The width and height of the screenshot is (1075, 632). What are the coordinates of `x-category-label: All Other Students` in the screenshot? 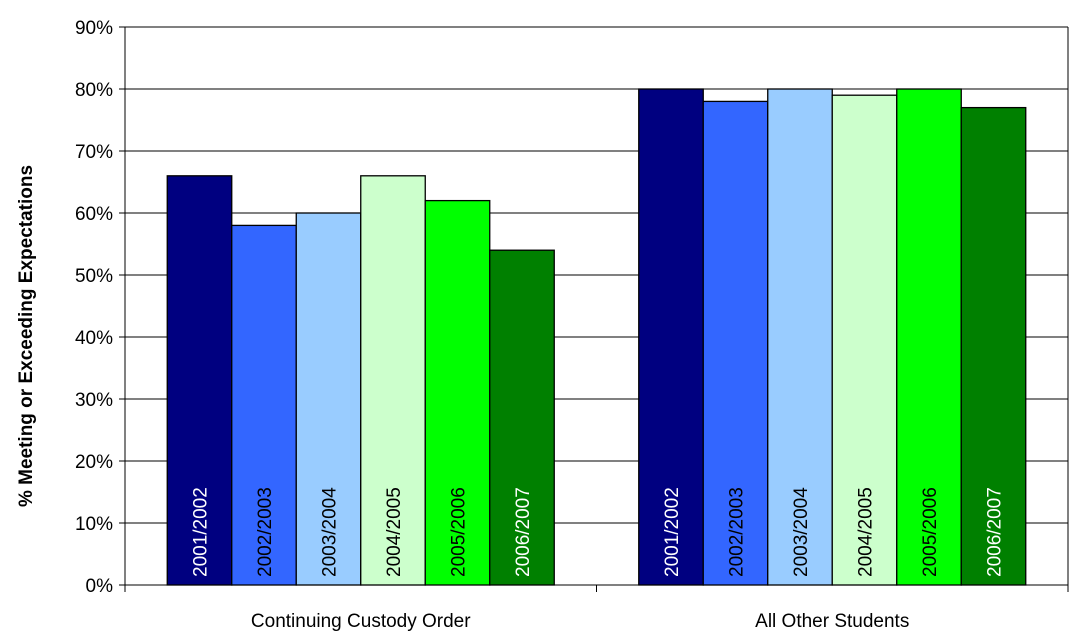 It's located at (832, 621).